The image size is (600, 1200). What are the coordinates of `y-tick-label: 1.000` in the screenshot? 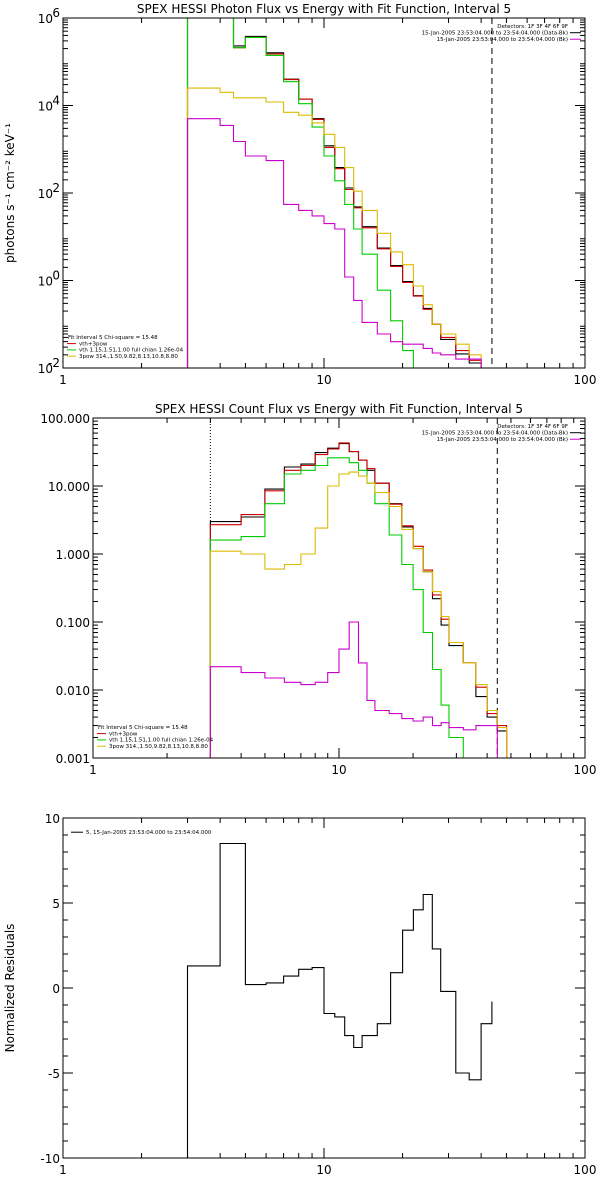 It's located at (73, 555).